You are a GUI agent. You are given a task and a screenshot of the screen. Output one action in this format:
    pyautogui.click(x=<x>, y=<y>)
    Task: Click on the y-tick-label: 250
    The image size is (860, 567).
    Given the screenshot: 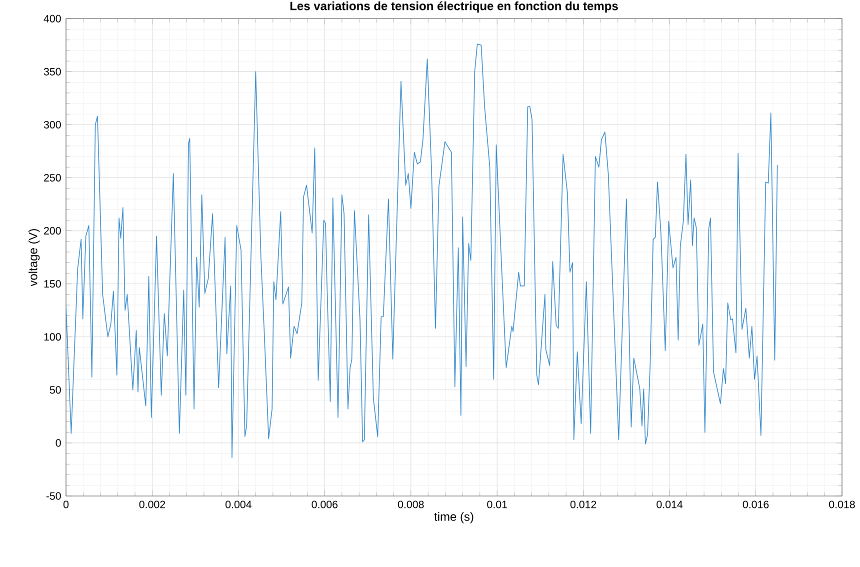 What is the action you would take?
    pyautogui.click(x=52, y=178)
    